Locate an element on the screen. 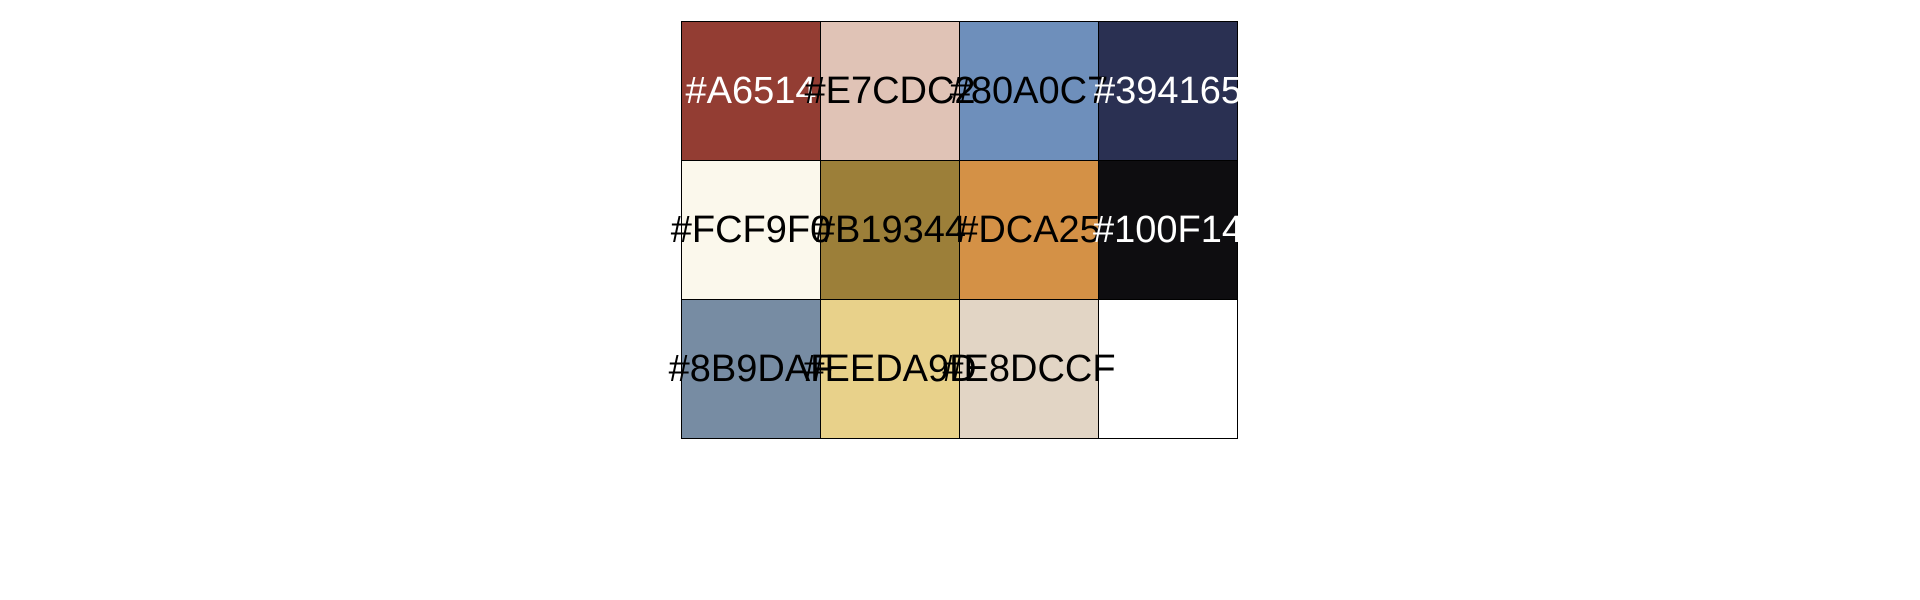 This screenshot has height=600, width=1920. swatch-hex-label: #E7CDC2 is located at coordinates (890, 91).